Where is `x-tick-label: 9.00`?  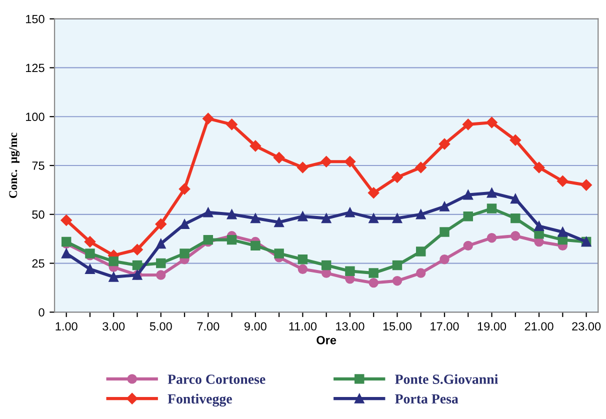 x-tick-label: 9.00 is located at coordinates (255, 326).